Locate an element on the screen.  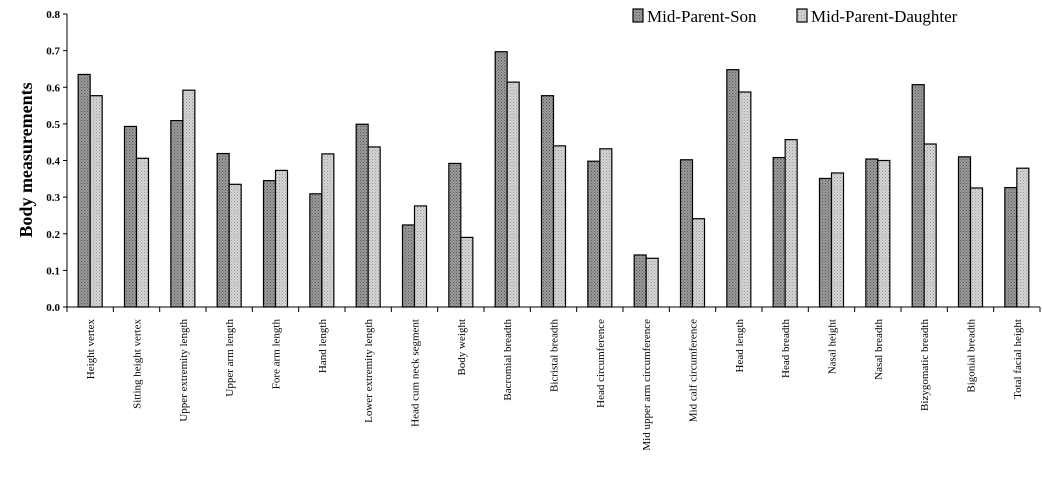
x-tick-label: Head circumference is located at coordinates (601, 363).